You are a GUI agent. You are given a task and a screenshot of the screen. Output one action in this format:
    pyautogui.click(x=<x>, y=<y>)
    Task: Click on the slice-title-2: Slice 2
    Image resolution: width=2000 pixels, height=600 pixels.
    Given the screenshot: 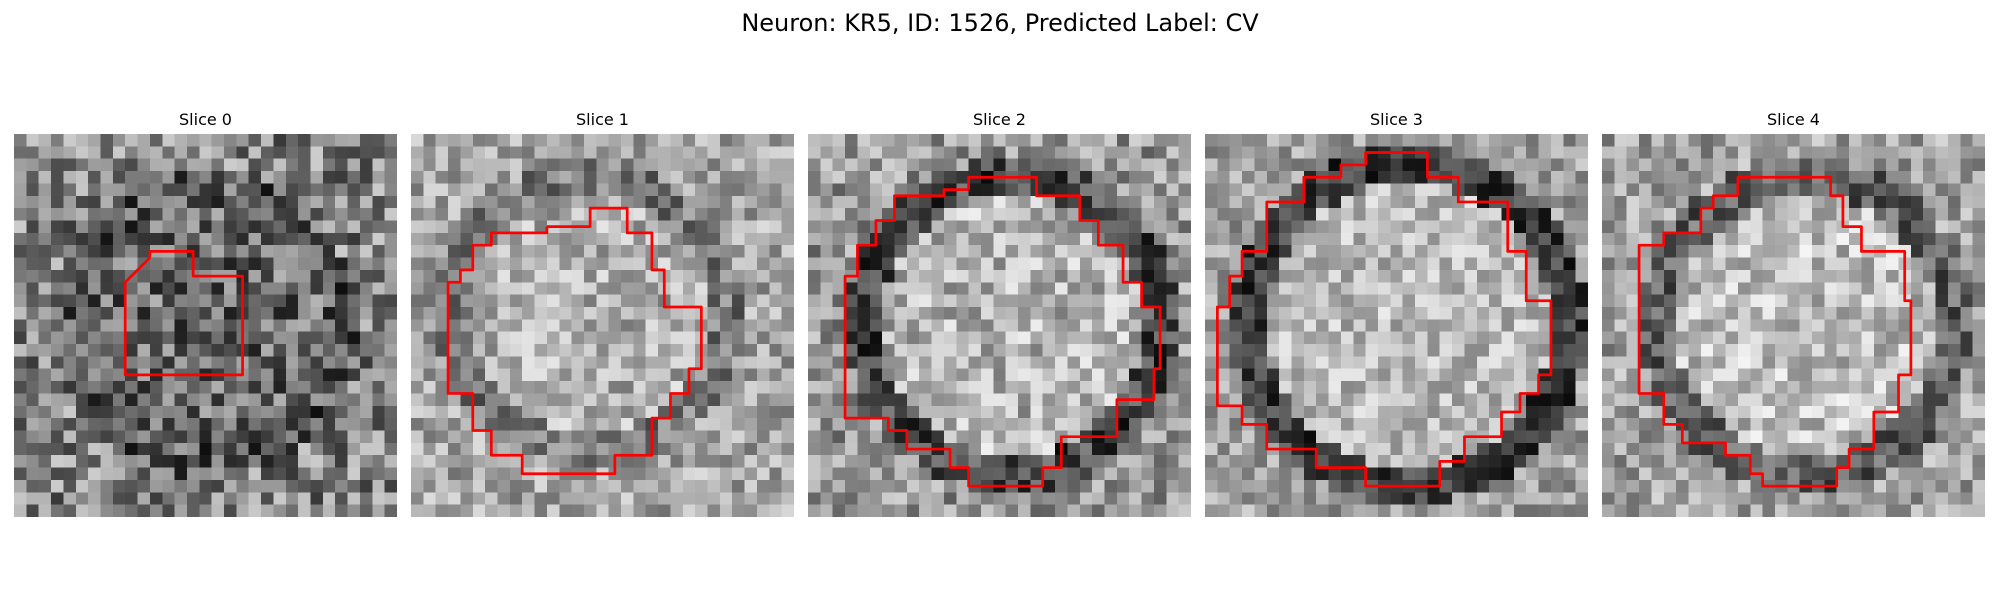 What is the action you would take?
    pyautogui.click(x=999, y=119)
    